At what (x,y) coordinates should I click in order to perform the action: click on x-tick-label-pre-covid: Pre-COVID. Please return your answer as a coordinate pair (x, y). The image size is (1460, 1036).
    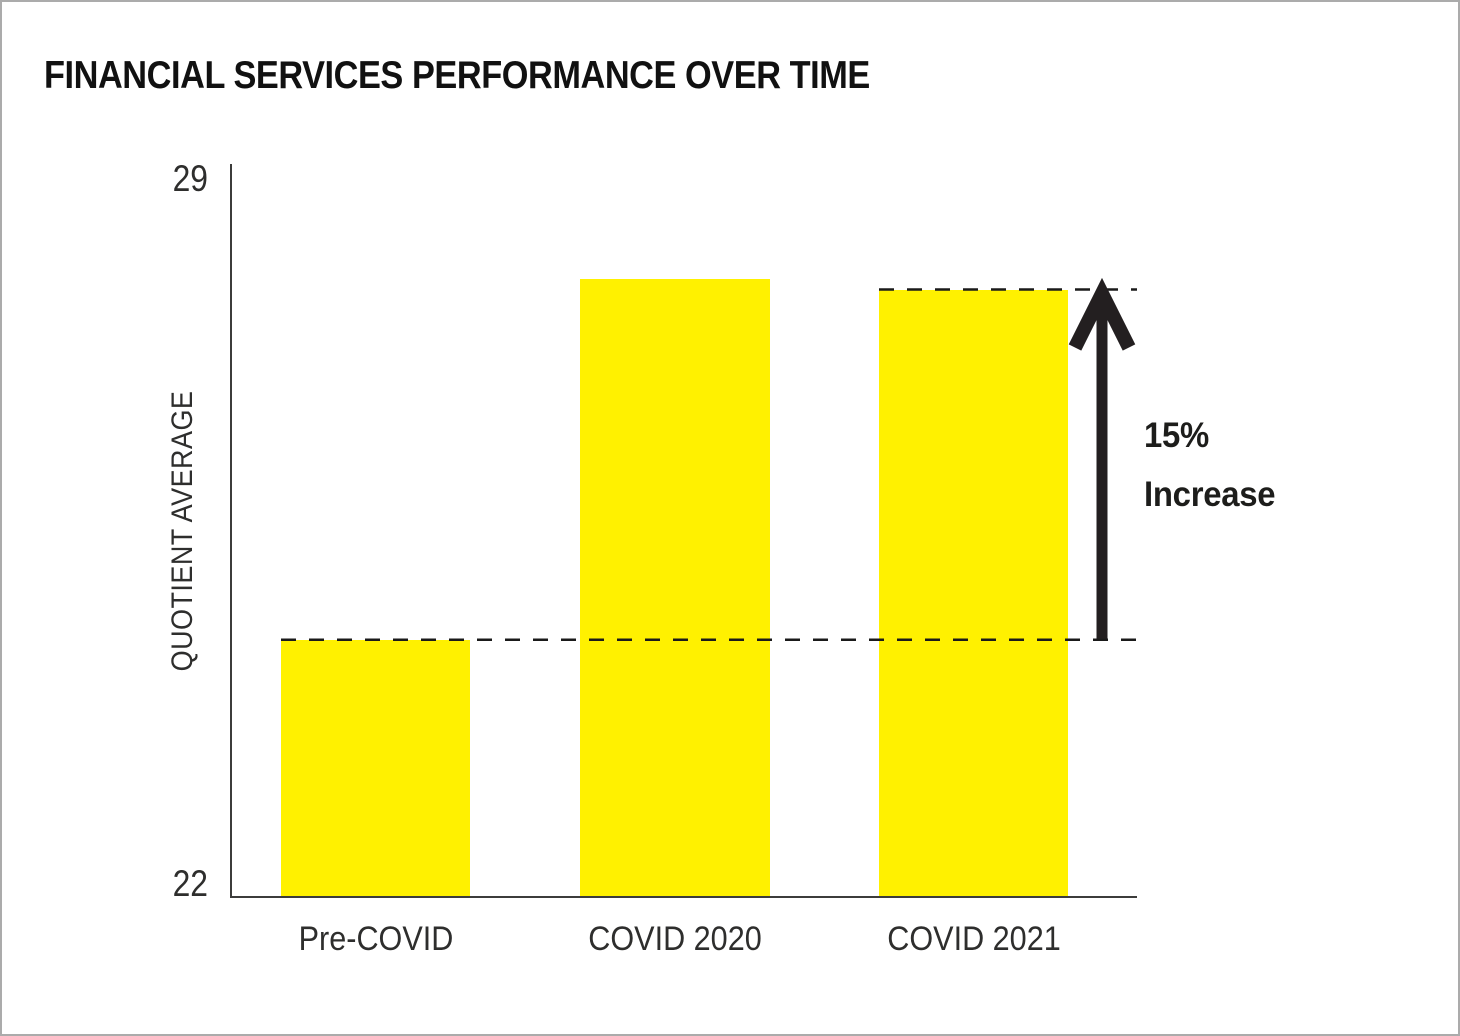
    Looking at the image, I should click on (375, 939).